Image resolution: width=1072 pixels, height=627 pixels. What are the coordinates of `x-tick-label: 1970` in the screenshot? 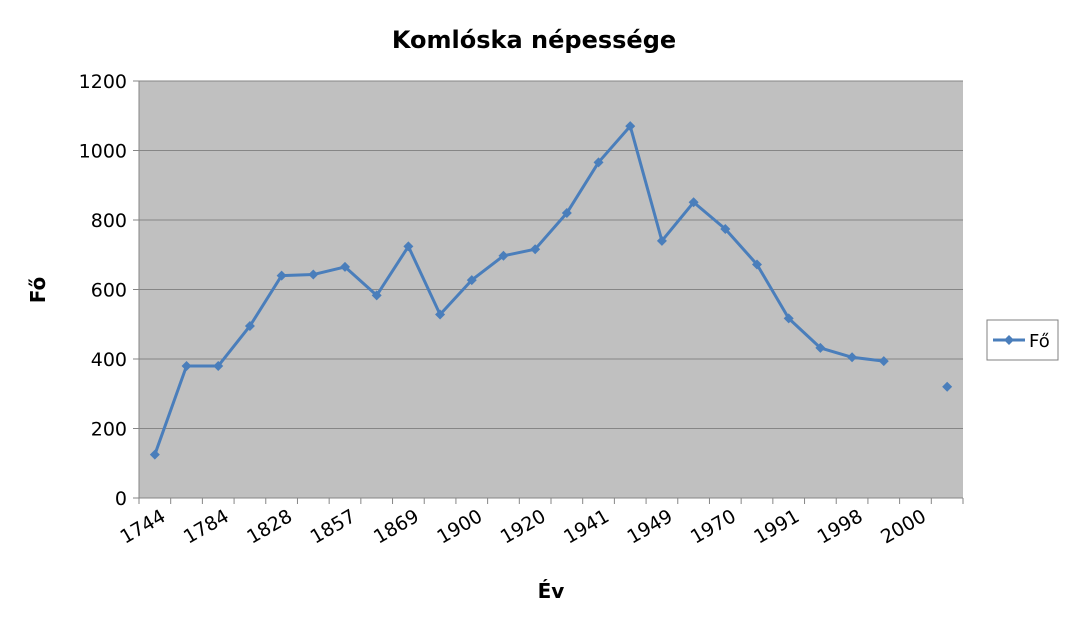 It's located at (713, 526).